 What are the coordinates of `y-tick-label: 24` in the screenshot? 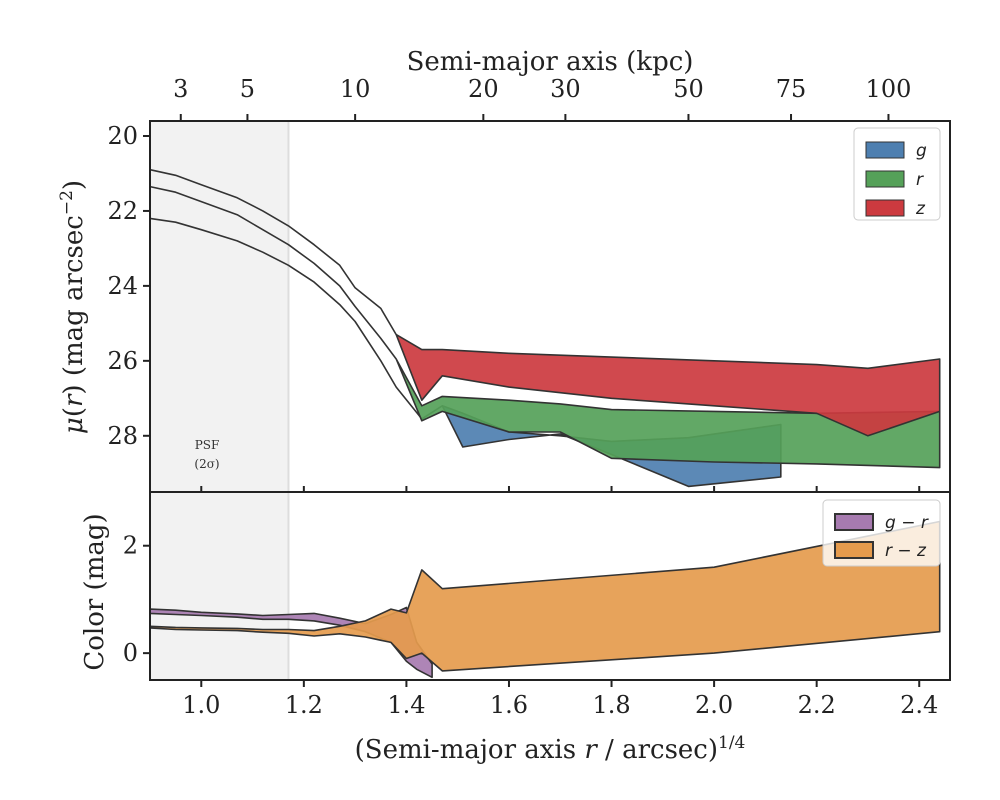 It's located at (122, 286).